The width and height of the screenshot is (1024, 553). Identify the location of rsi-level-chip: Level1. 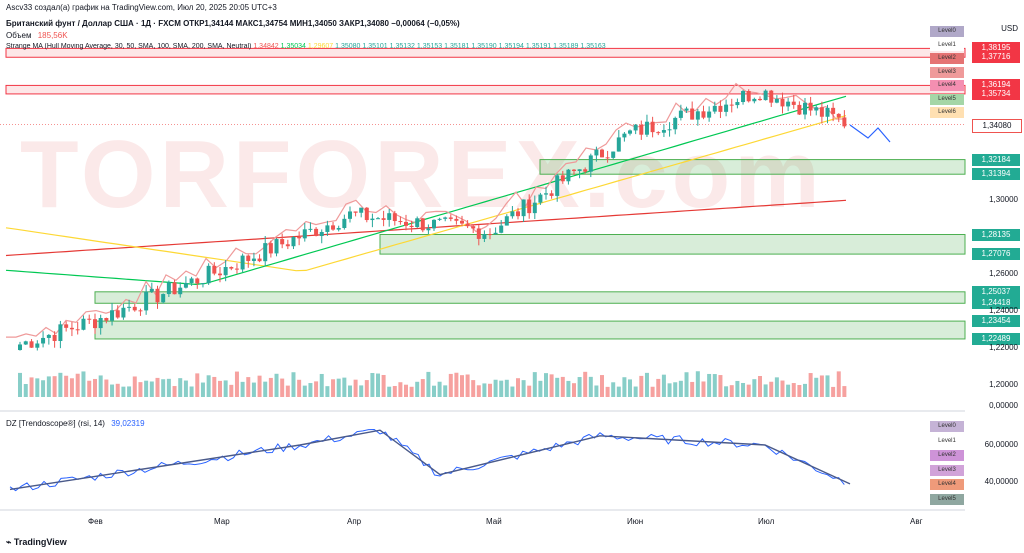
(947, 441).